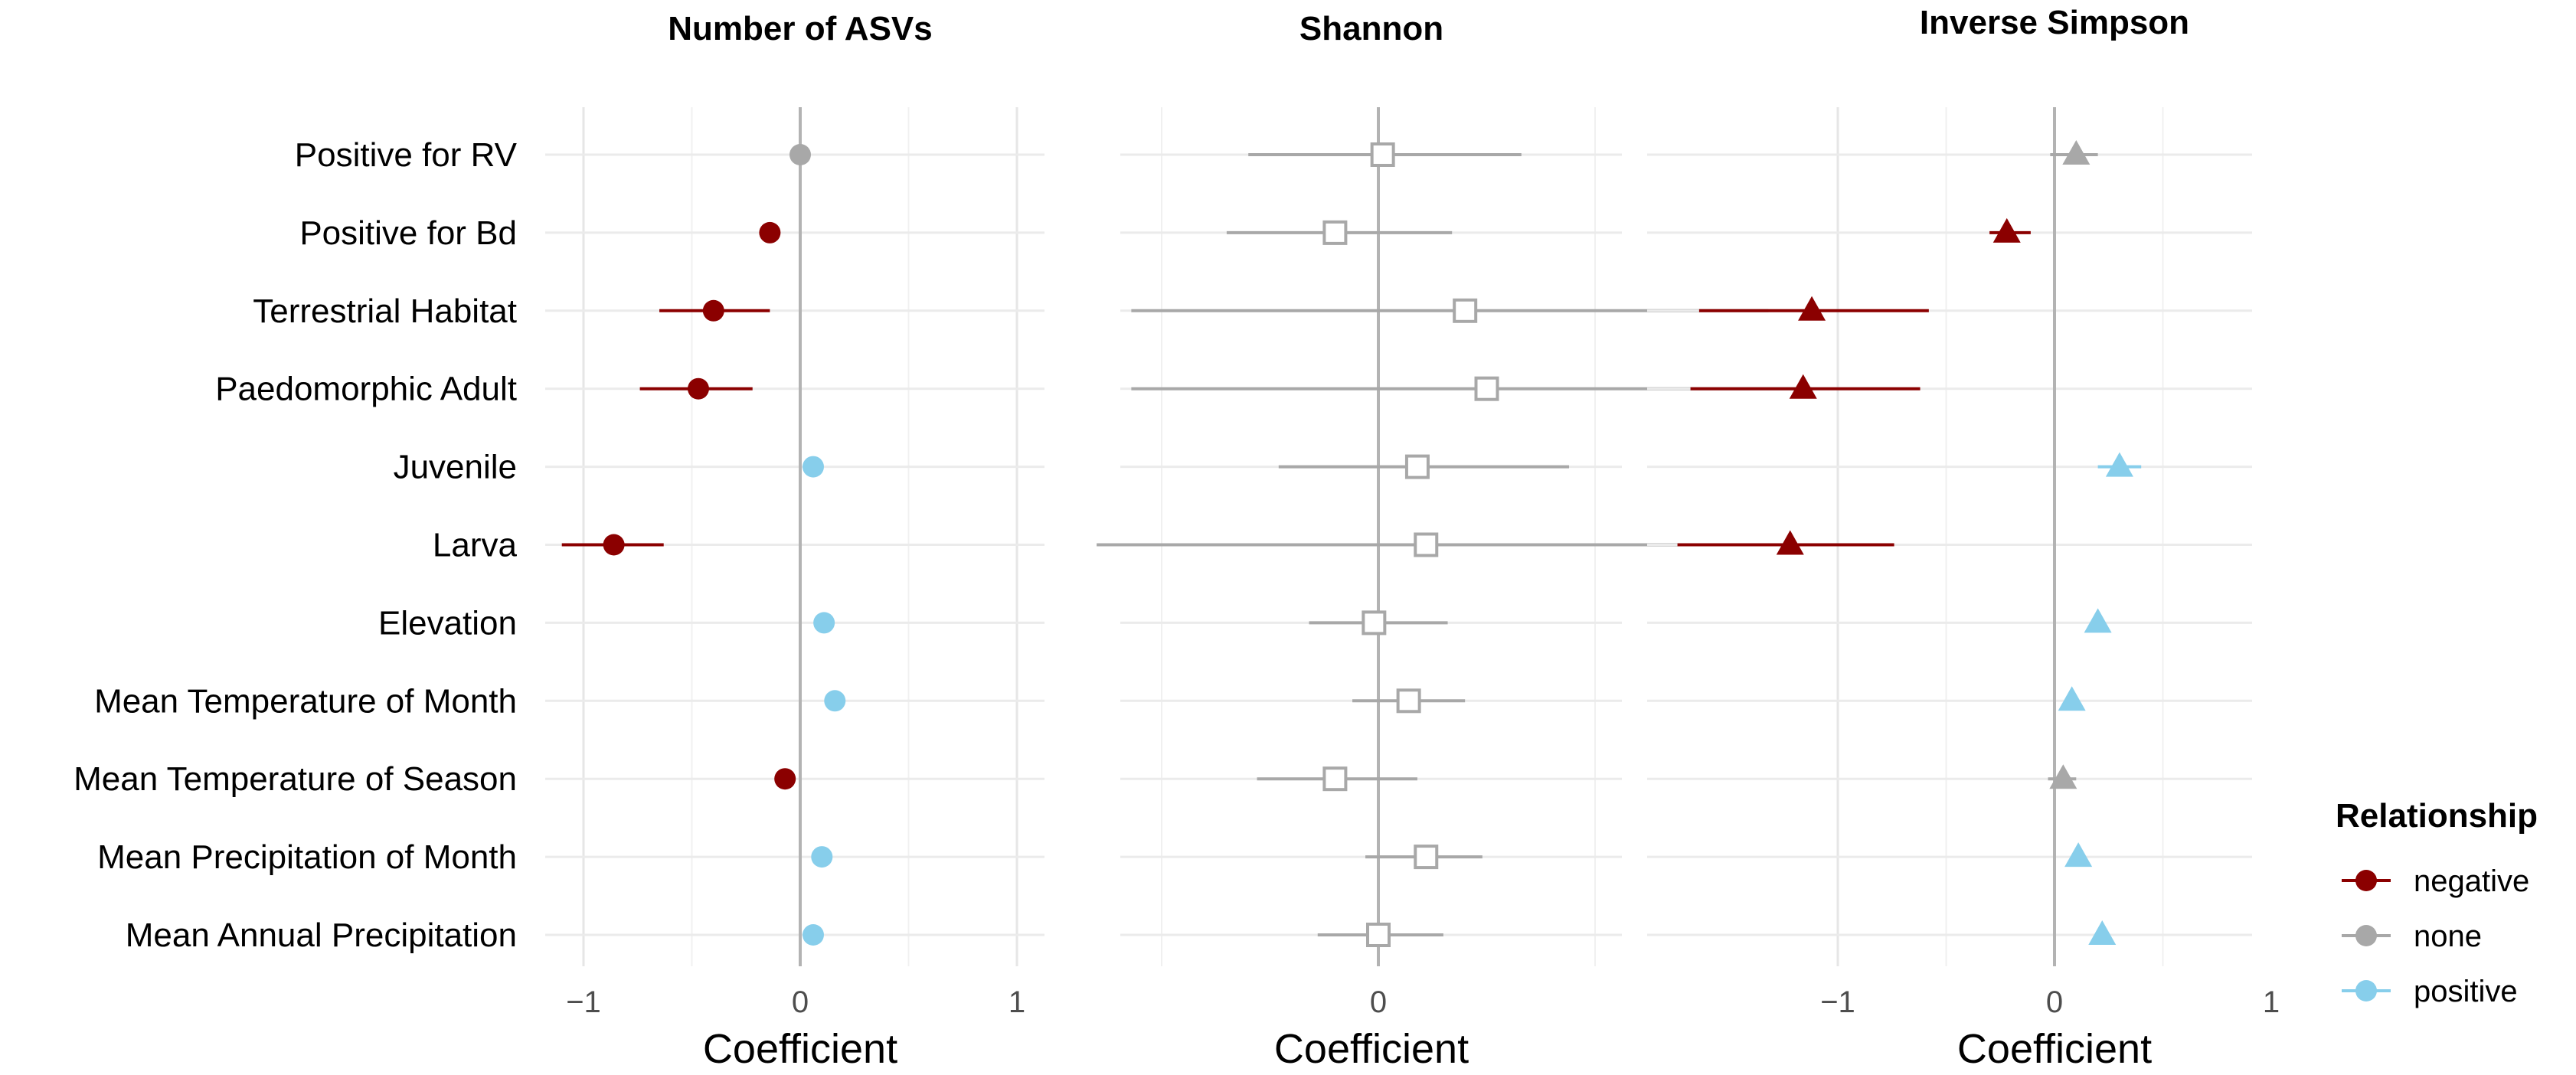 This screenshot has height=1075, width=2576. What do you see at coordinates (800, 28) in the screenshot?
I see `panel-title: Number of ASVs` at bounding box center [800, 28].